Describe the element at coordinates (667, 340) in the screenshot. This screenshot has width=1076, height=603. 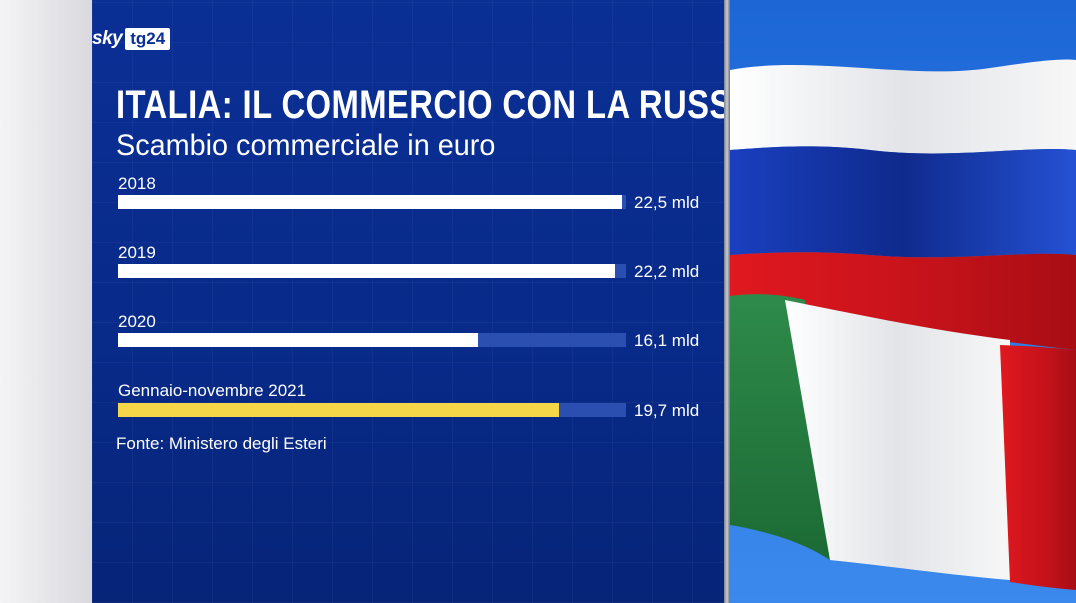
I see `value-label: 16,1 mld` at that location.